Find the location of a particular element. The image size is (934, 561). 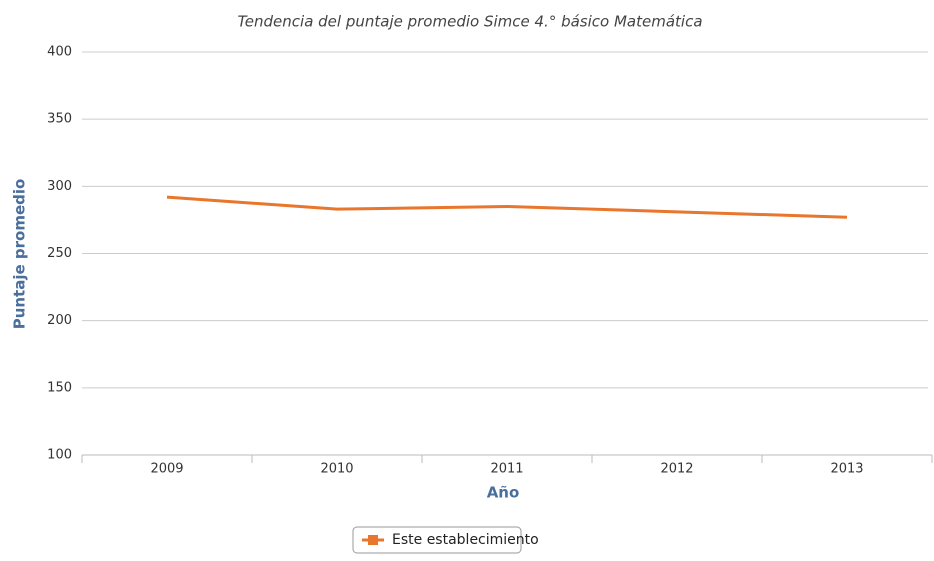

legend-symbol is located at coordinates (373, 540).